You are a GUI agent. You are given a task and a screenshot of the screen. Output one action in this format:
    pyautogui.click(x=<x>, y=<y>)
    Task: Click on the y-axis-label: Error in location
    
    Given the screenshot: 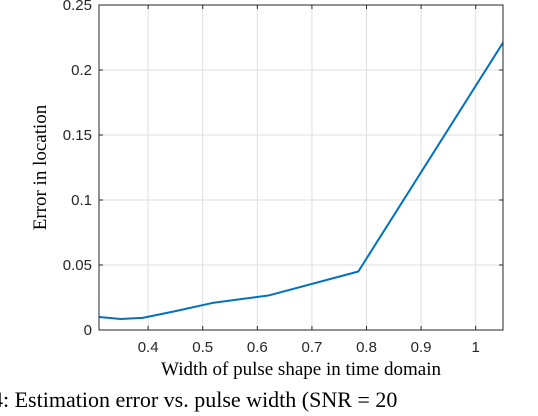 What is the action you would take?
    pyautogui.click(x=40, y=167)
    